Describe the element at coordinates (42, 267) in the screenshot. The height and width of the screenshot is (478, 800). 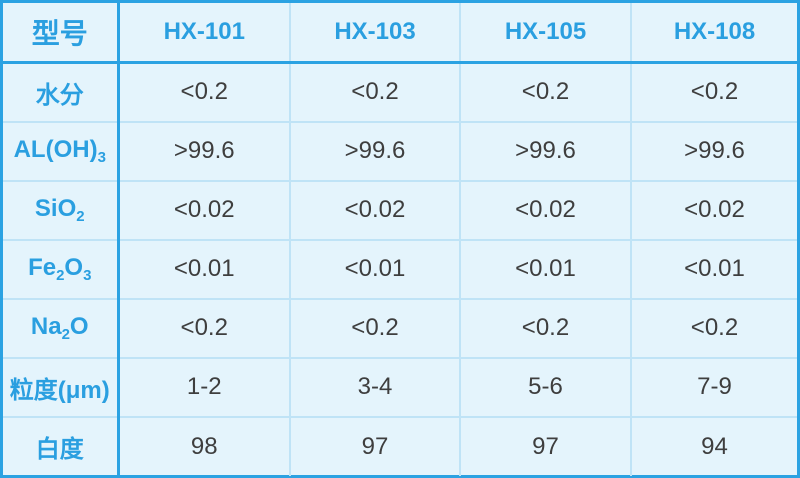
I see `label-text: Fe` at that location.